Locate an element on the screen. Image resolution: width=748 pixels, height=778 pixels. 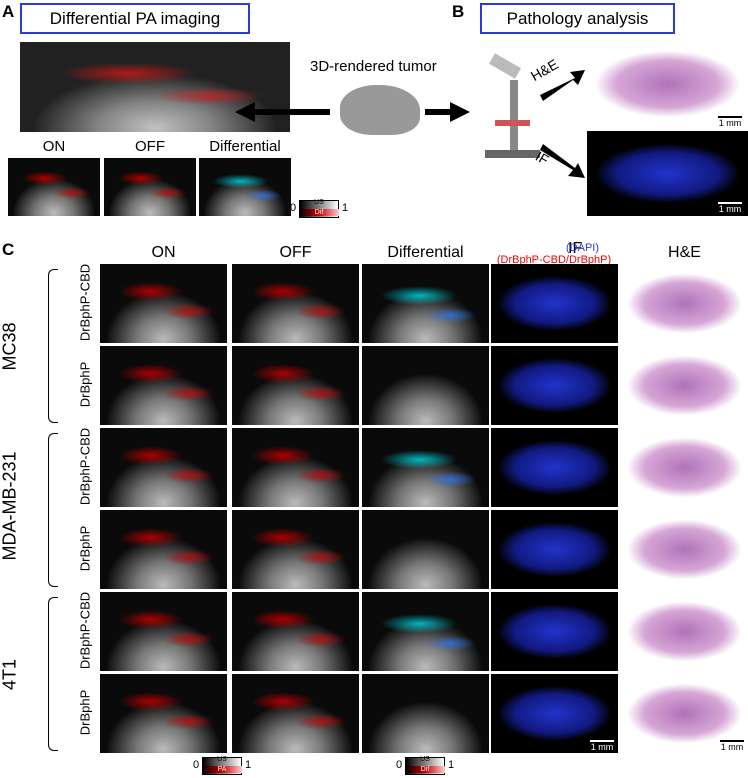
thumb-label: ON is located at coordinates (54, 146).